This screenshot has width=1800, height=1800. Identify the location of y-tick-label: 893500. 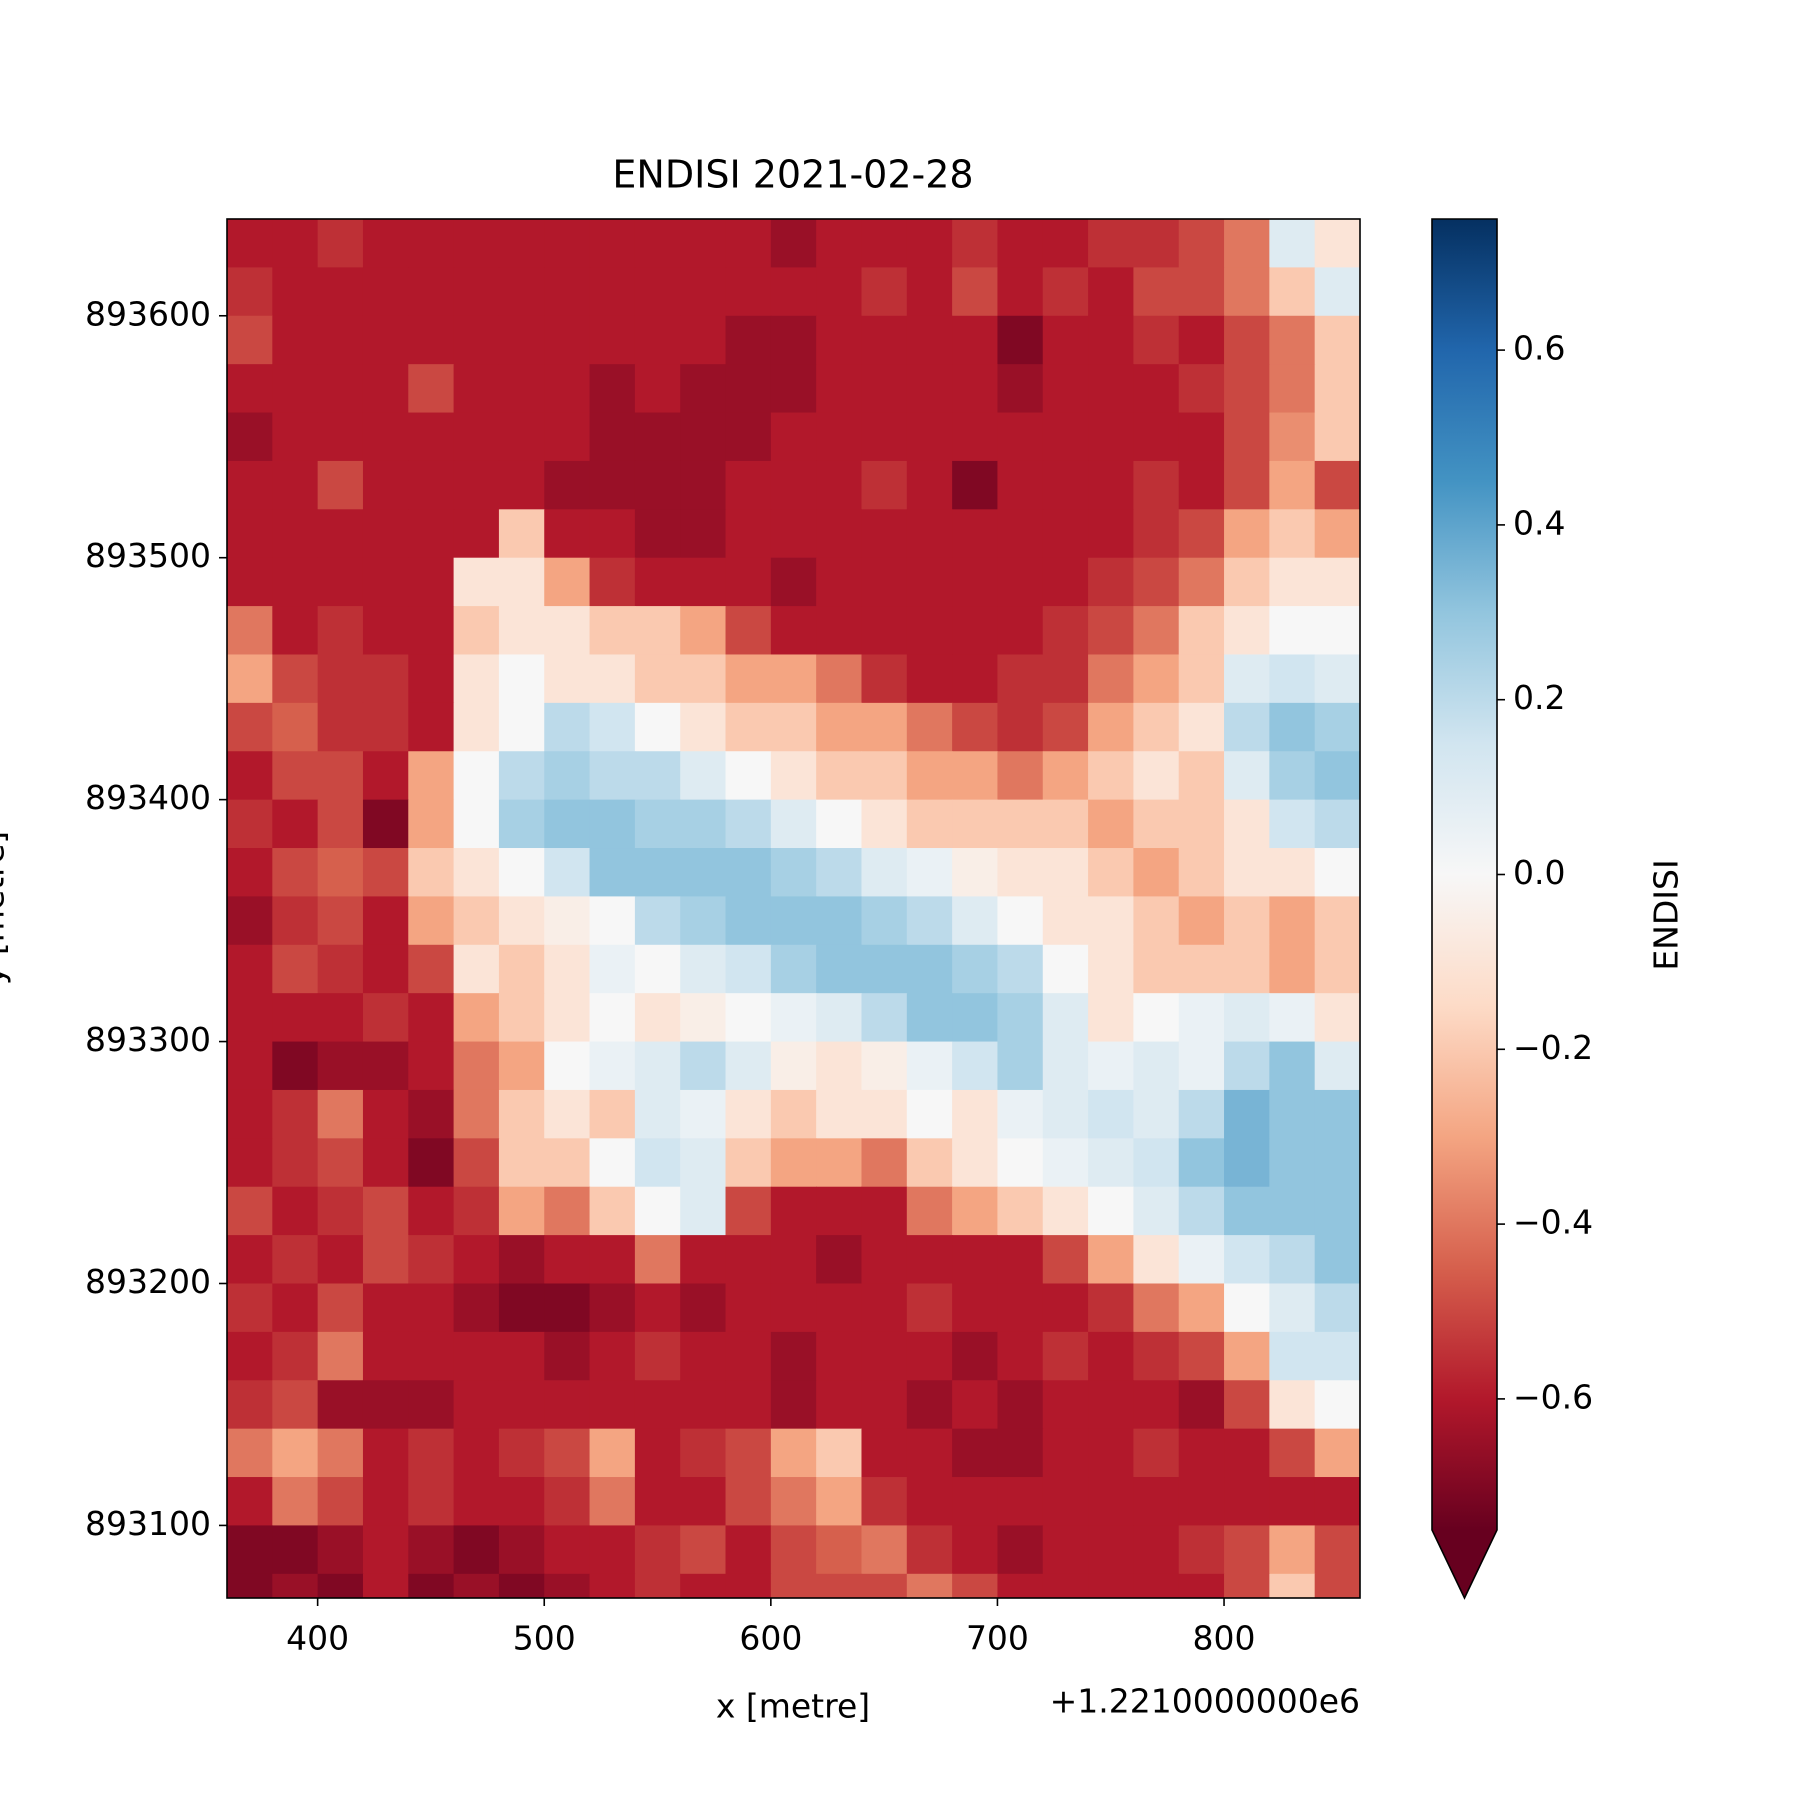
(148, 555).